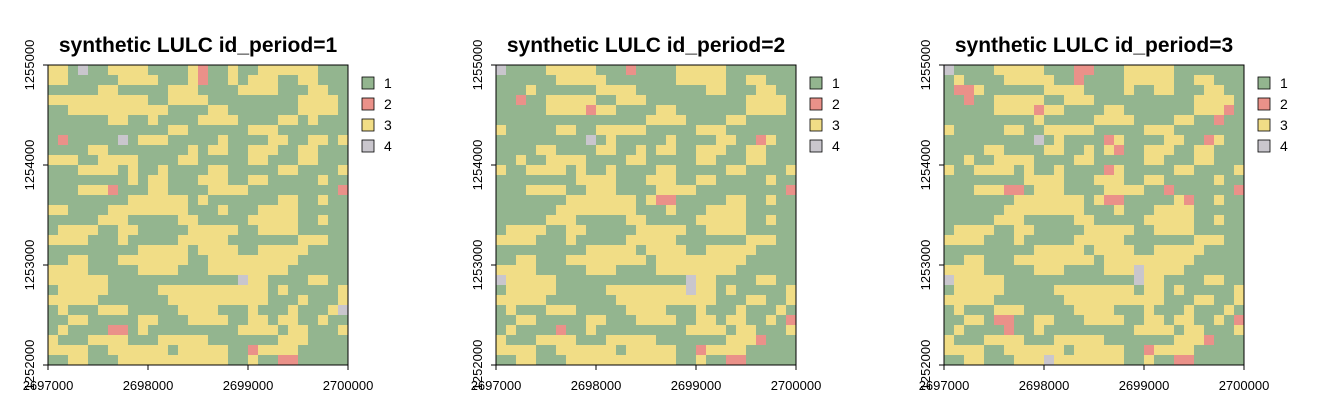 The width and height of the screenshot is (1344, 408). I want to click on legend-label: 1, so click(836, 83).